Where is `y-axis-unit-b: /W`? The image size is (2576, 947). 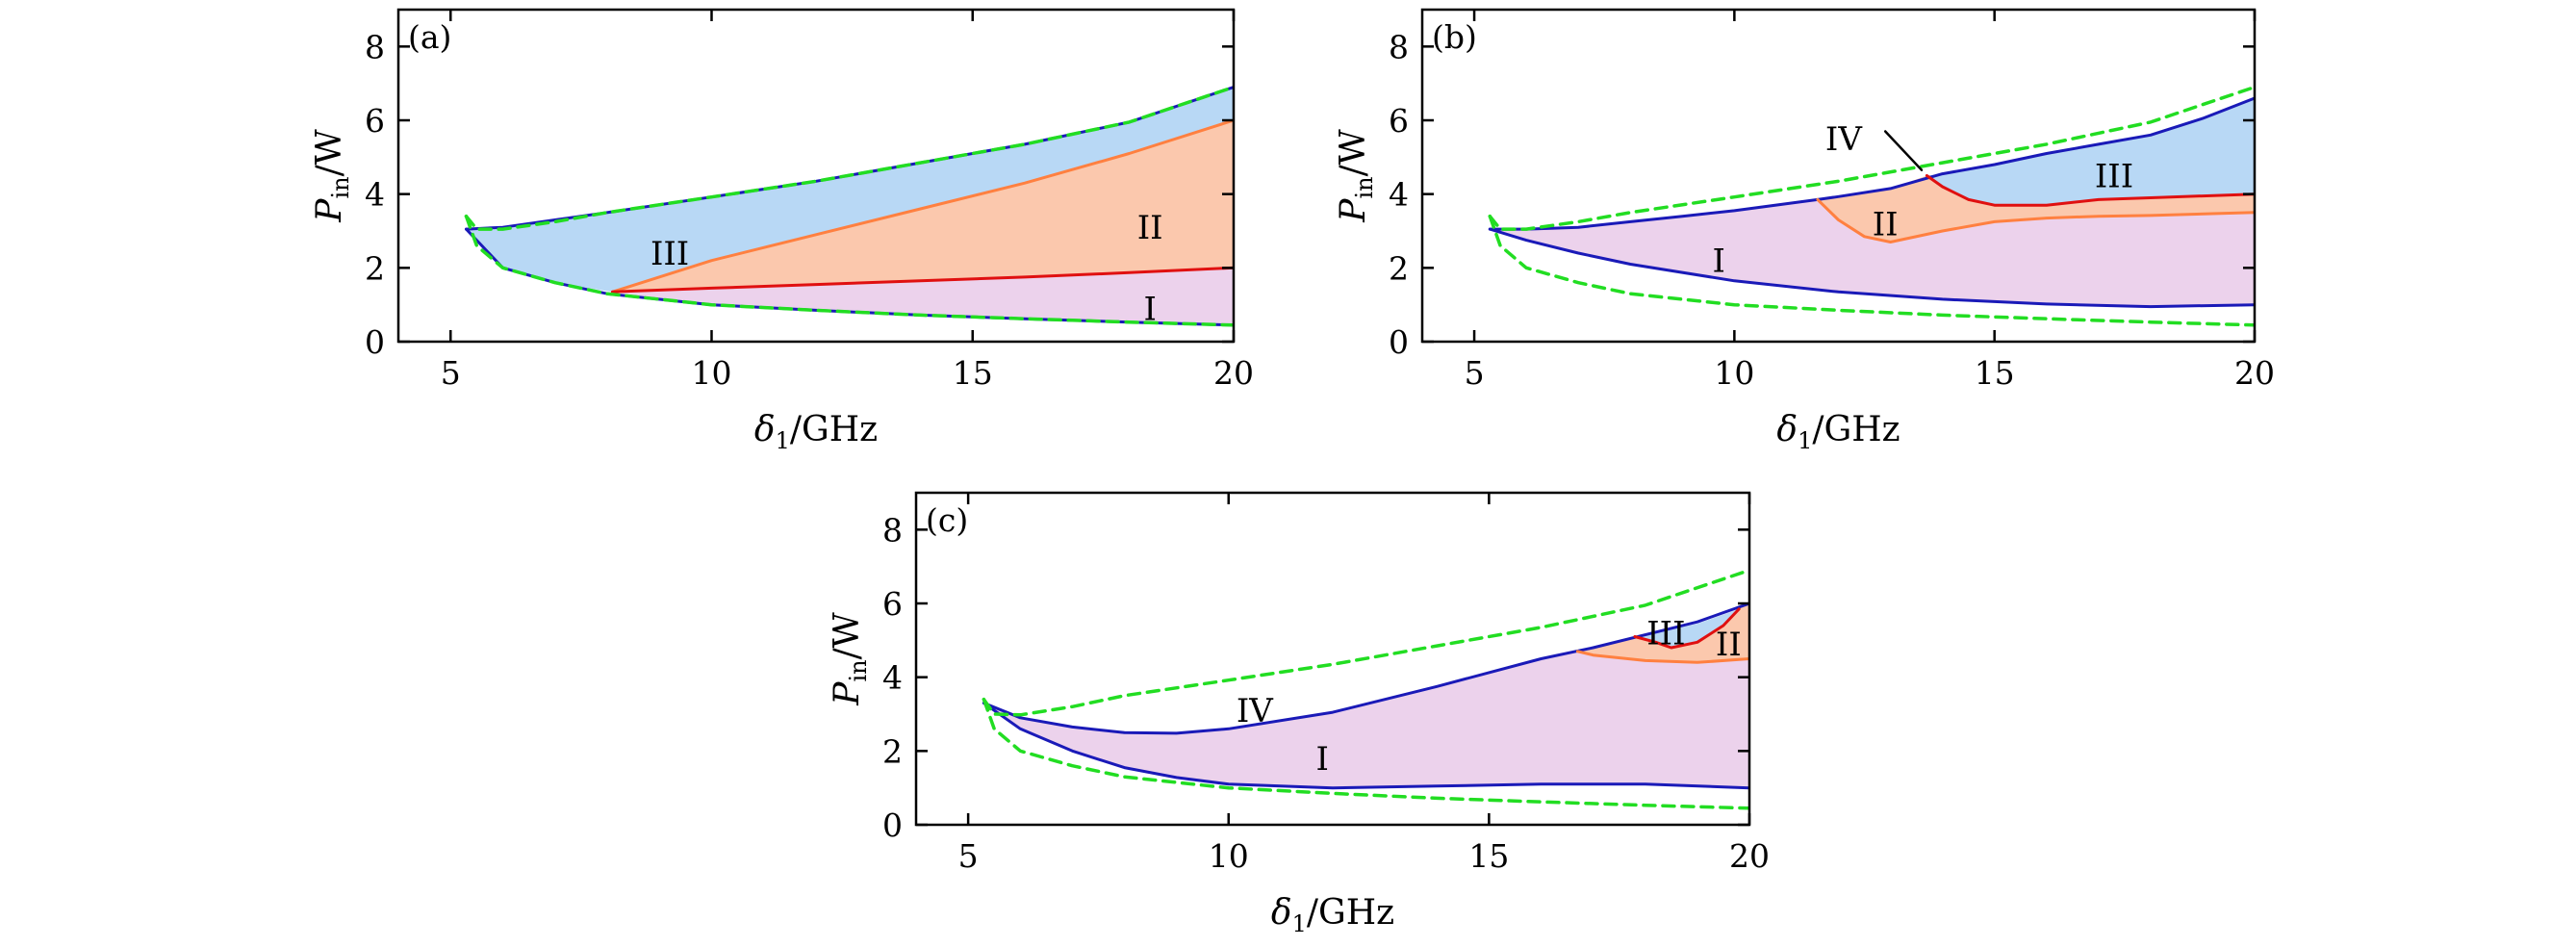
y-axis-unit-b: /W is located at coordinates (1353, 152).